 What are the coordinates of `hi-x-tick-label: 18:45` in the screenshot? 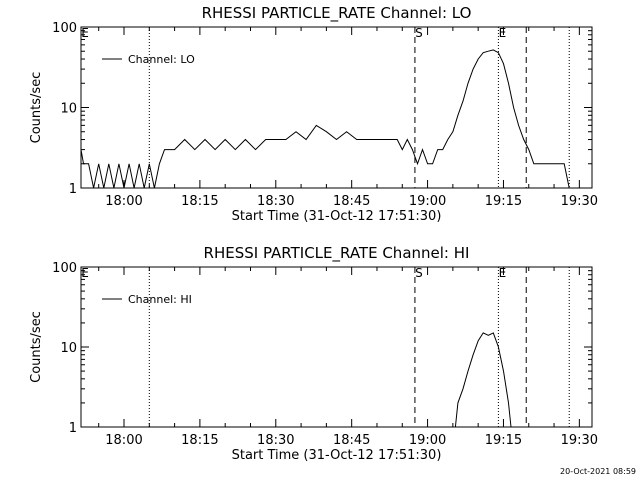 It's located at (351, 440).